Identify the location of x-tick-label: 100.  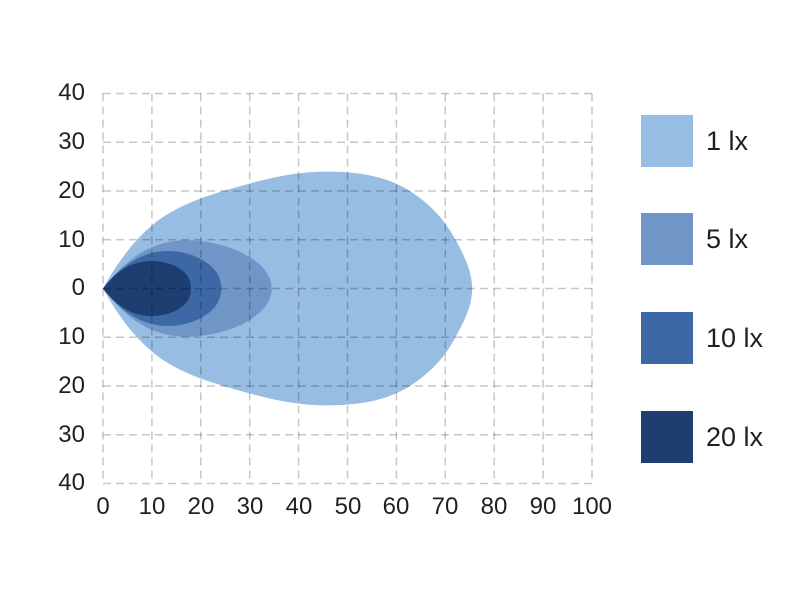
(592, 506).